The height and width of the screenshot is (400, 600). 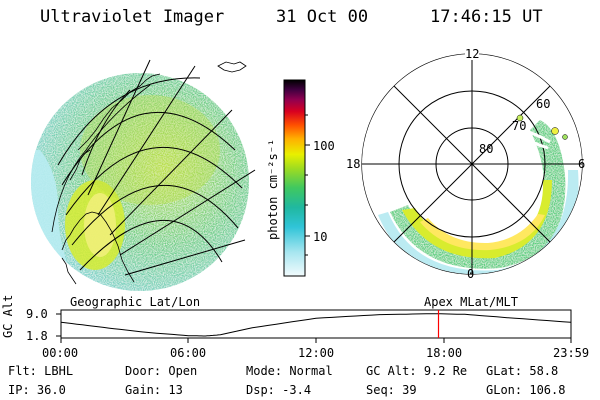 I want to click on info-gain: Gain: 13, so click(x=154, y=390).